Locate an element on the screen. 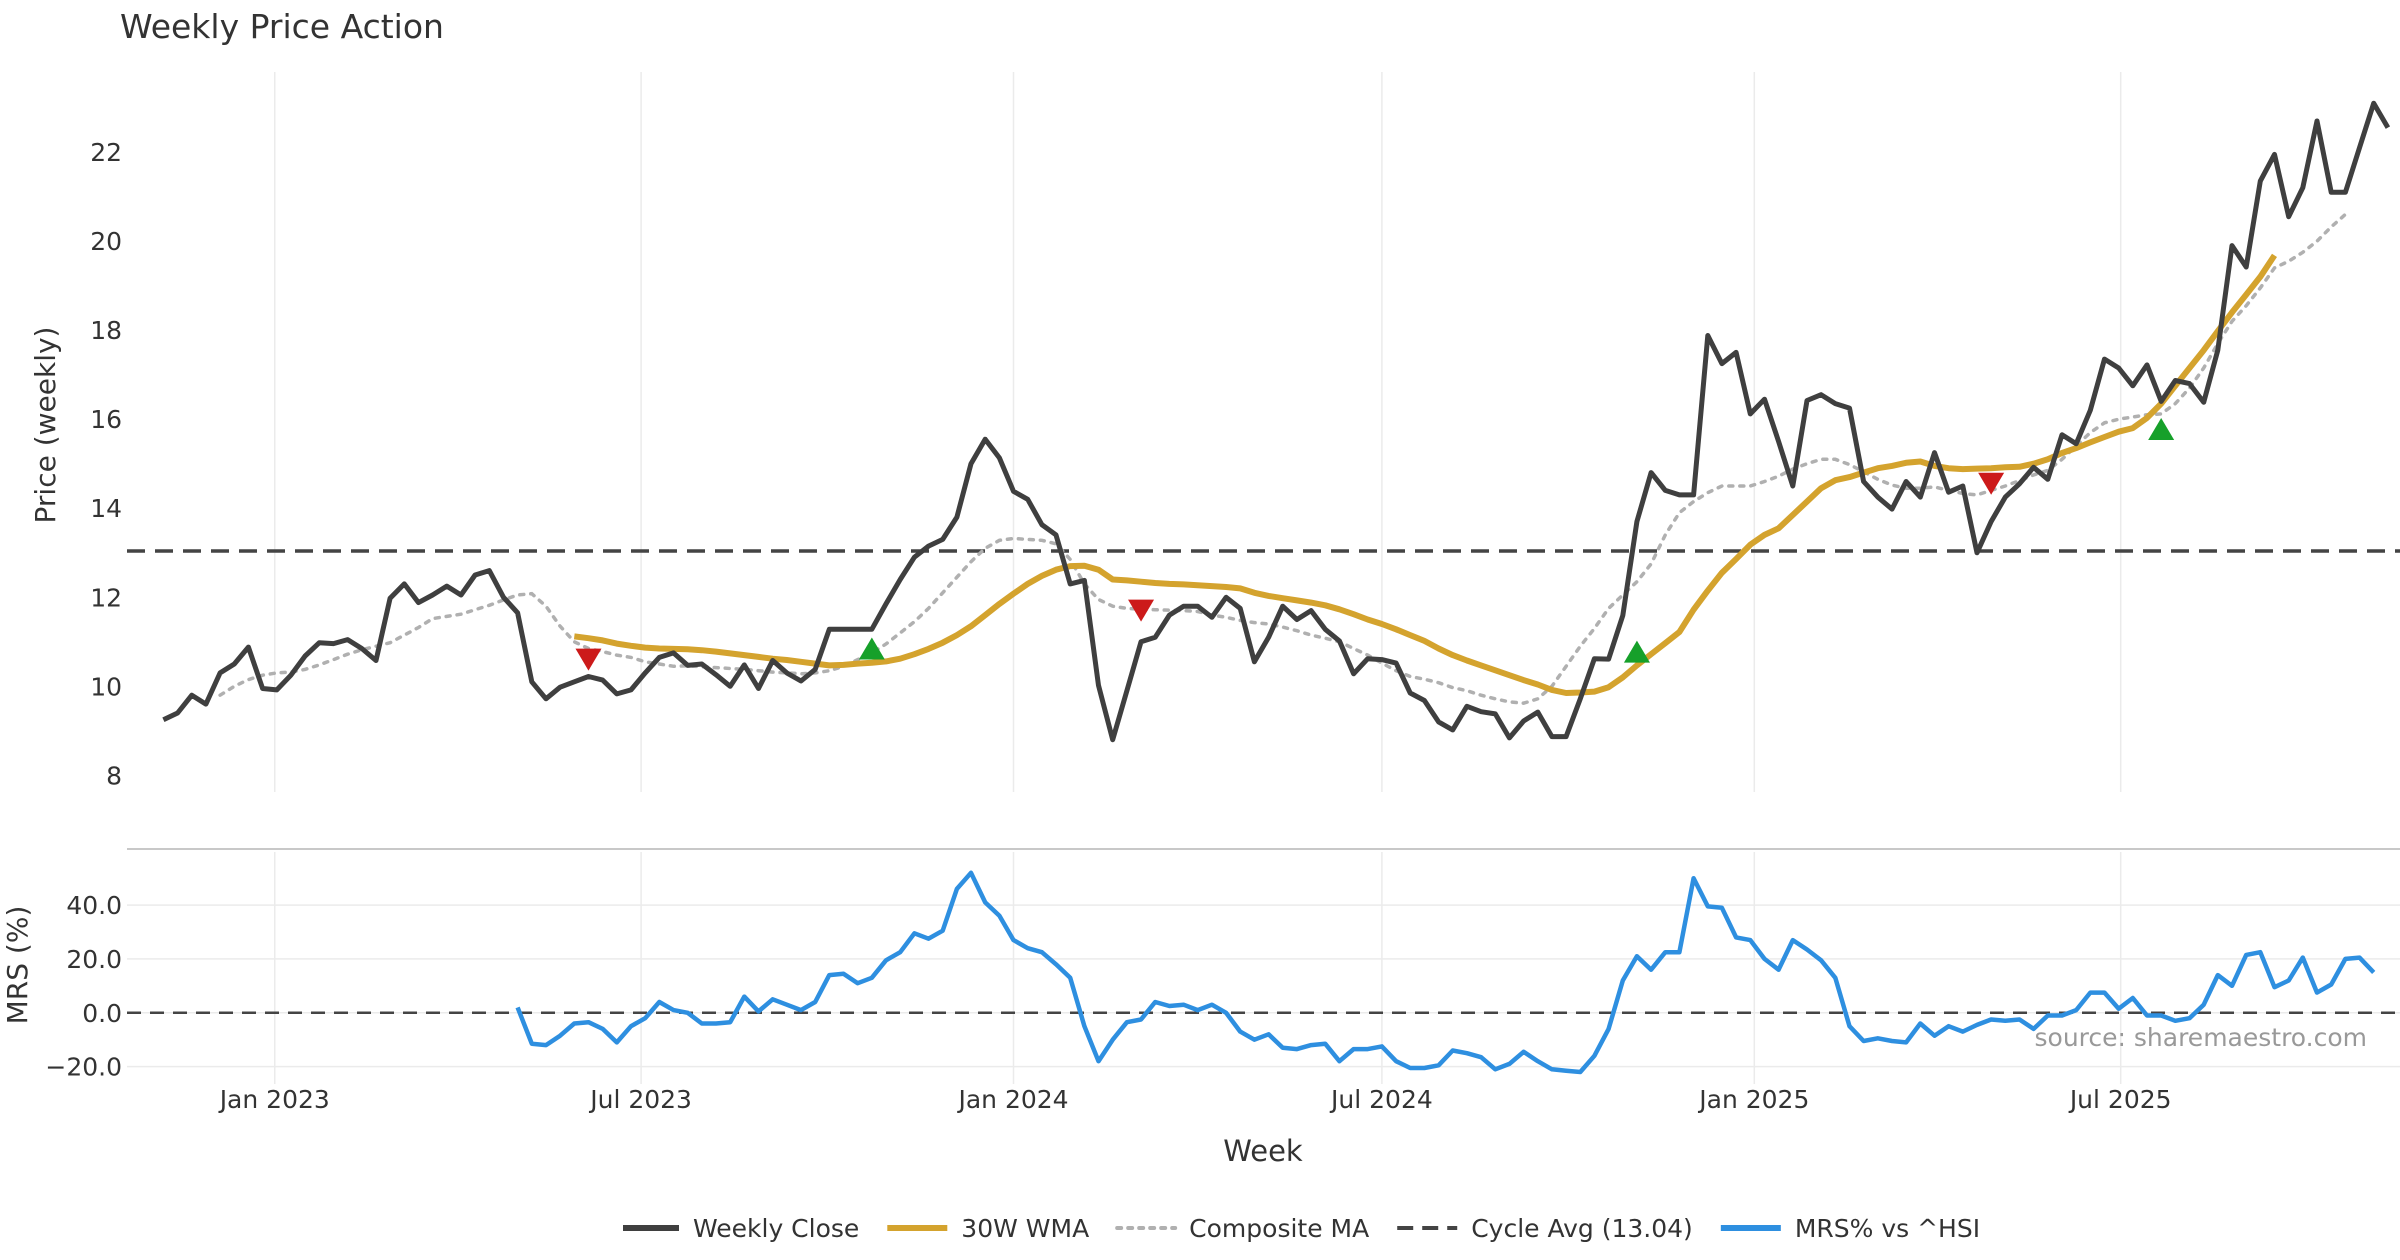 This screenshot has height=1260, width=2400. signal-markers is located at coordinates (1375, 544).